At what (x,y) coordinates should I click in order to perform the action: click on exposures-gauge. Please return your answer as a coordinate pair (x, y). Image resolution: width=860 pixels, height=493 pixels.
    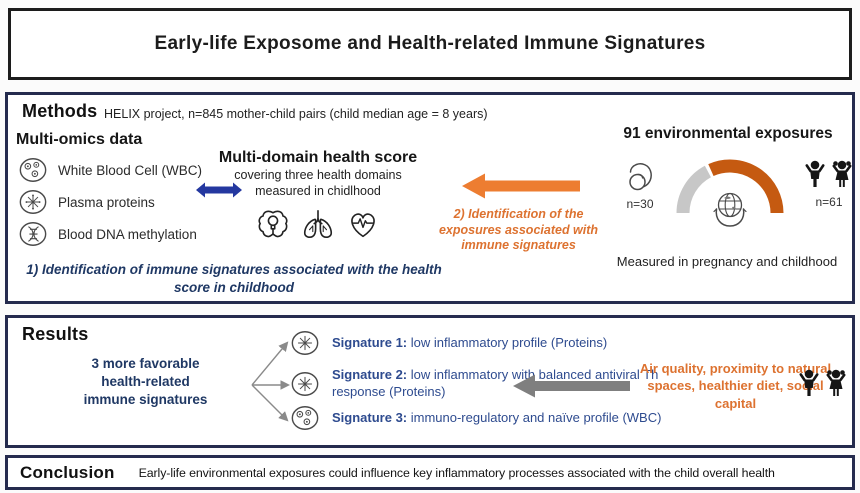
    Looking at the image, I should click on (730, 193).